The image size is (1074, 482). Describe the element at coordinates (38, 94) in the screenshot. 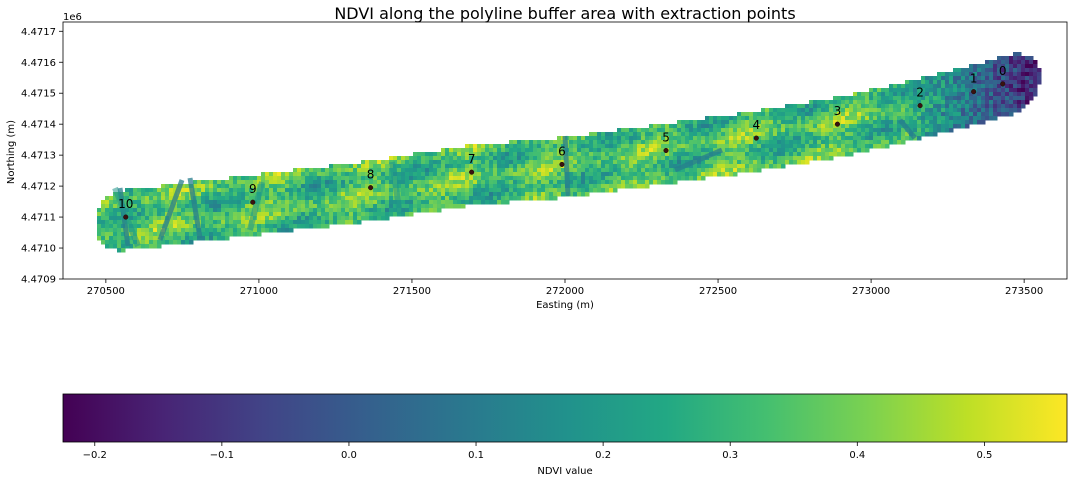

I see `y-tick-label: 4.4715` at that location.